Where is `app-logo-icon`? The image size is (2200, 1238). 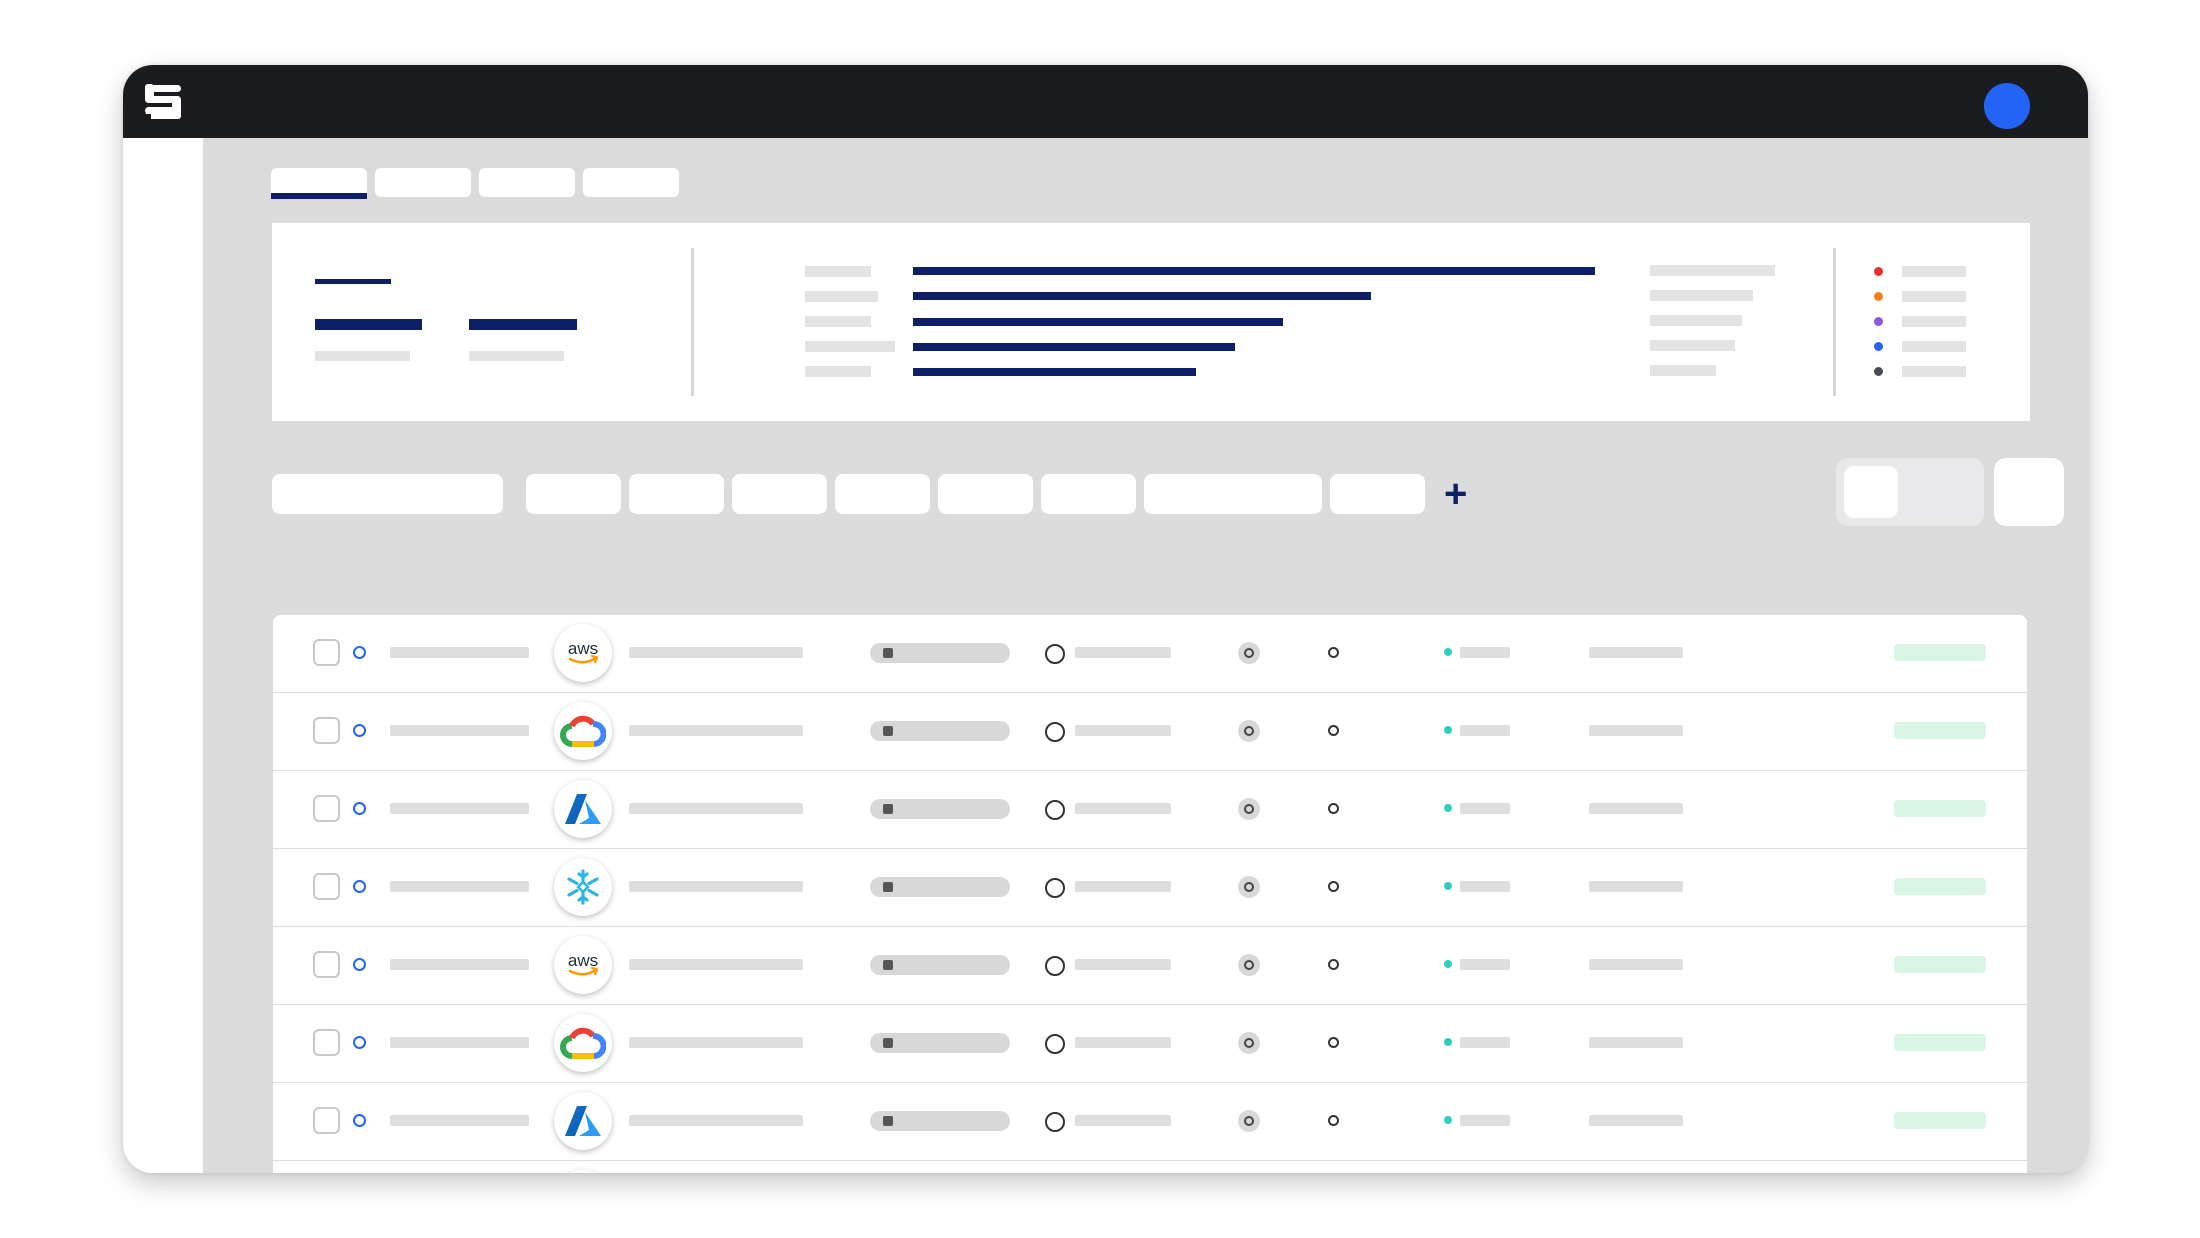 app-logo-icon is located at coordinates (163, 102).